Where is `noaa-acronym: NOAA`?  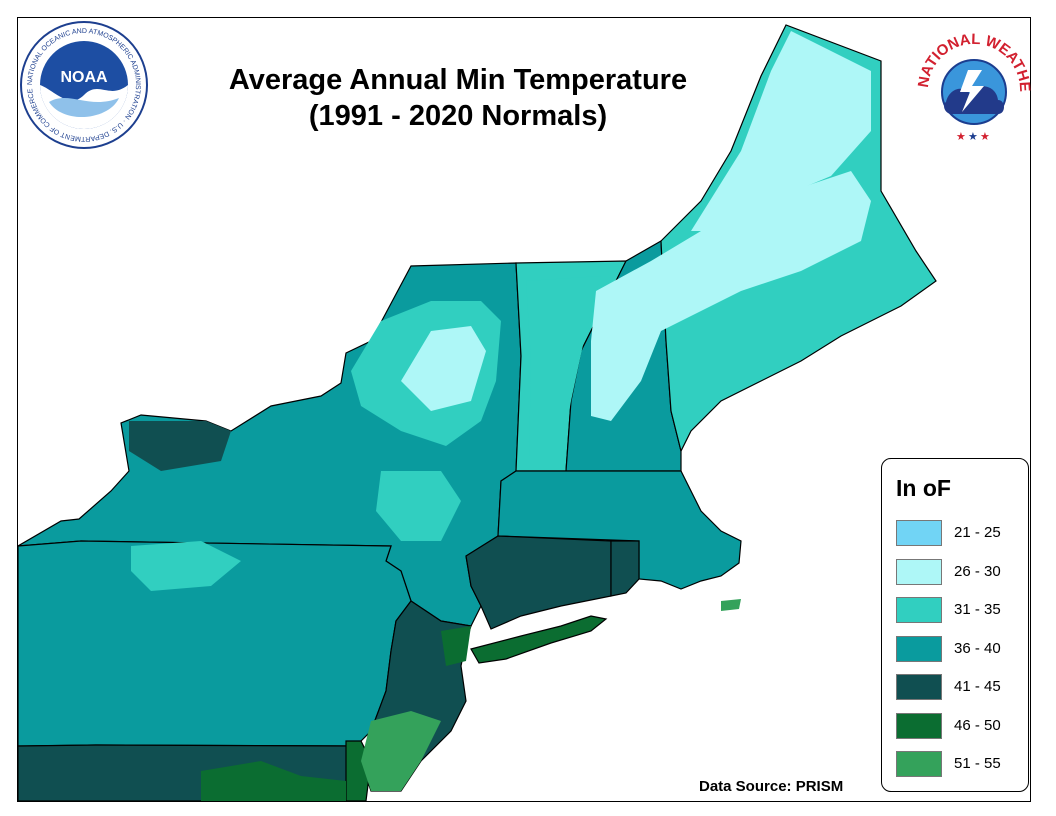 noaa-acronym: NOAA is located at coordinates (84, 77).